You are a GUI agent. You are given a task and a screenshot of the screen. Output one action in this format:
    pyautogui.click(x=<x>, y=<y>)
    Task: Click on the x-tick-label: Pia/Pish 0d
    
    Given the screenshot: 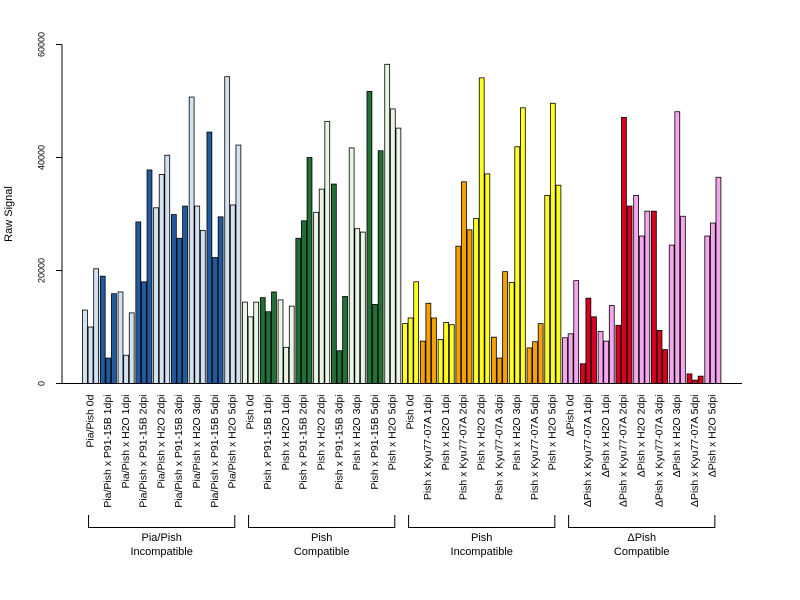 What is the action you would take?
    pyautogui.click(x=90, y=420)
    